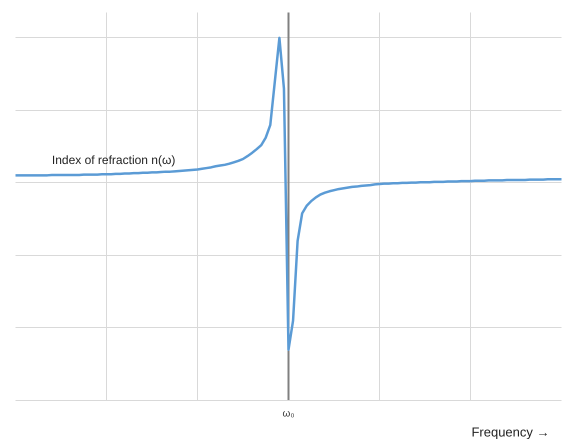 The height and width of the screenshot is (439, 563). What do you see at coordinates (114, 159) in the screenshot?
I see `series-label: Index of refraction n(ω)` at bounding box center [114, 159].